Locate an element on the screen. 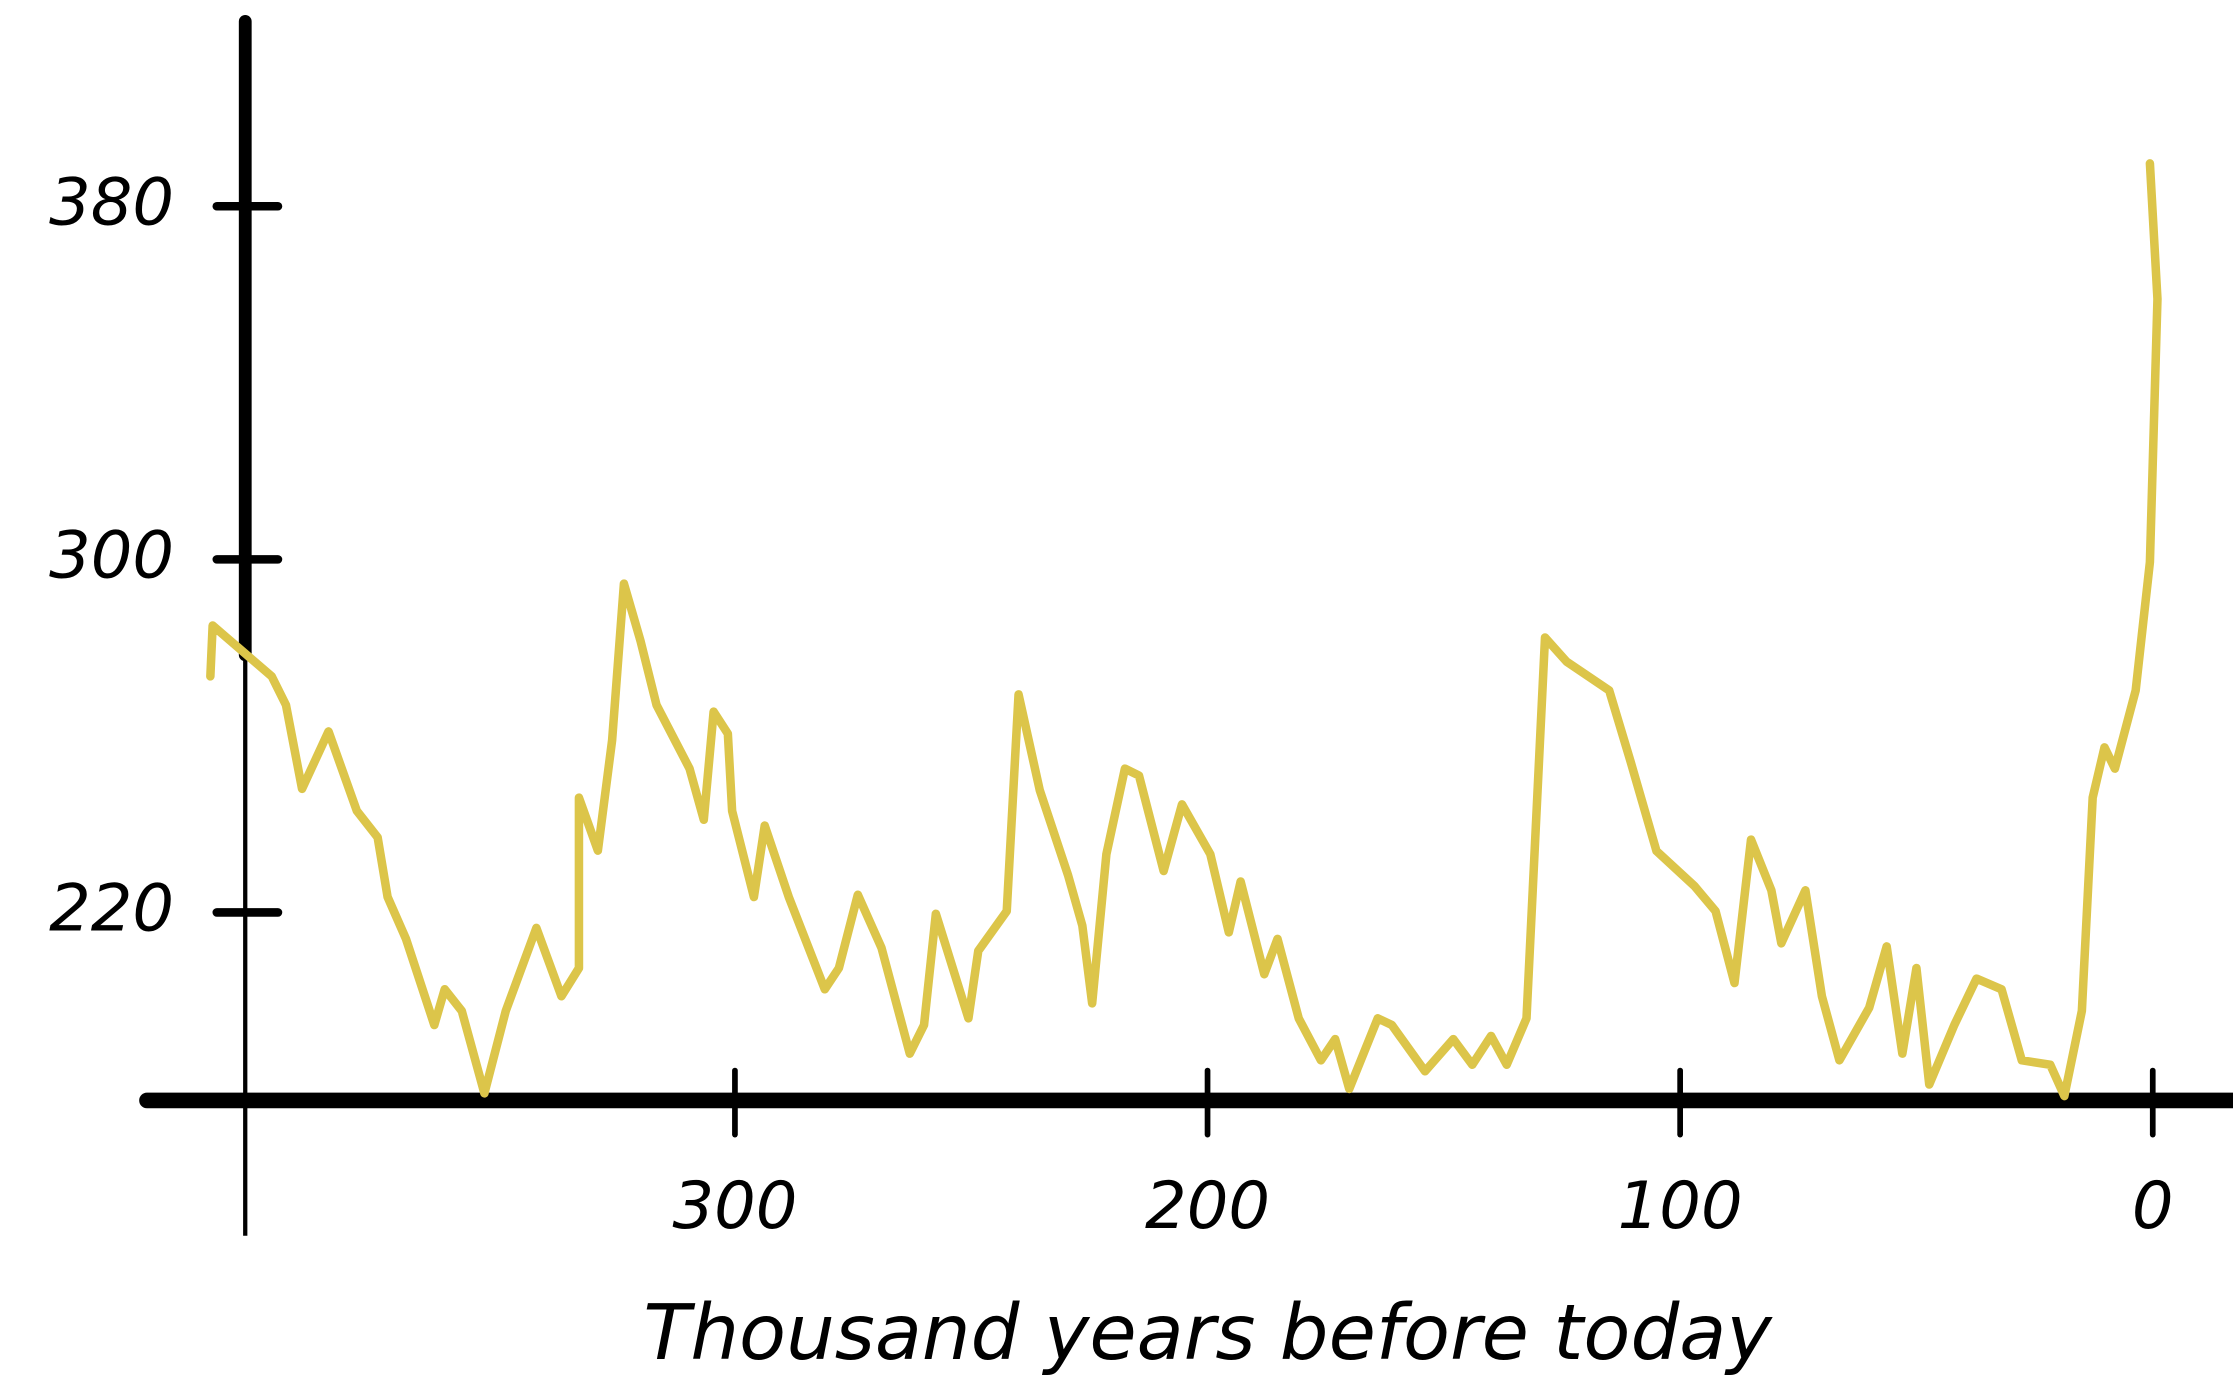 The height and width of the screenshot is (1398, 2233). x-tick-label: 0 is located at coordinates (2153, 1206).